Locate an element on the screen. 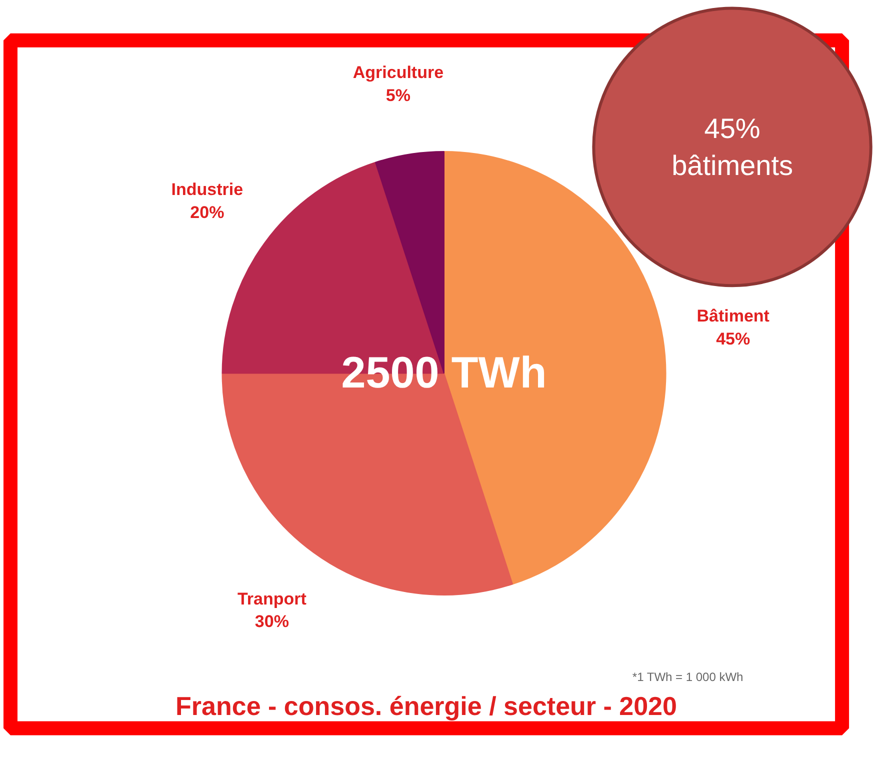 The width and height of the screenshot is (887, 761). data-label: 45% is located at coordinates (733, 338).